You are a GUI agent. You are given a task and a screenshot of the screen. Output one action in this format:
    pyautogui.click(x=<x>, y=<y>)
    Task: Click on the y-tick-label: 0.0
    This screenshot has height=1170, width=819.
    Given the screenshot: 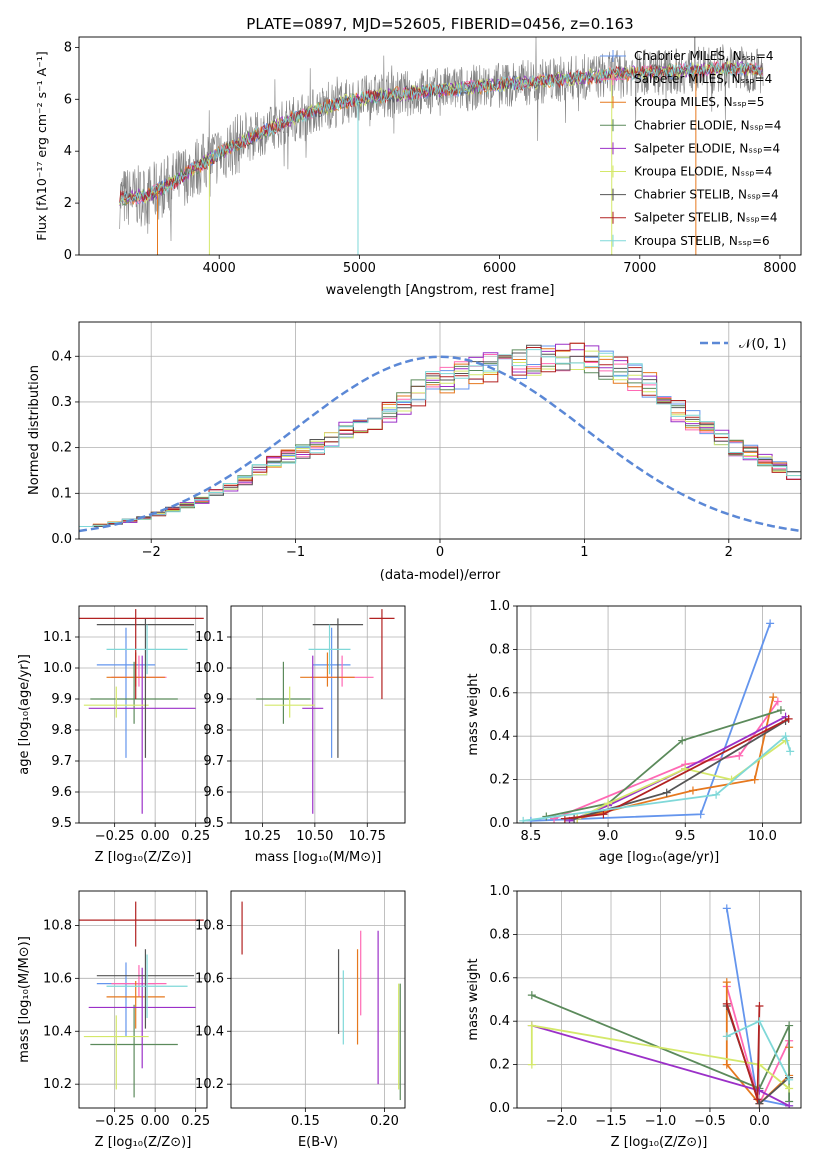 What is the action you would take?
    pyautogui.click(x=499, y=823)
    